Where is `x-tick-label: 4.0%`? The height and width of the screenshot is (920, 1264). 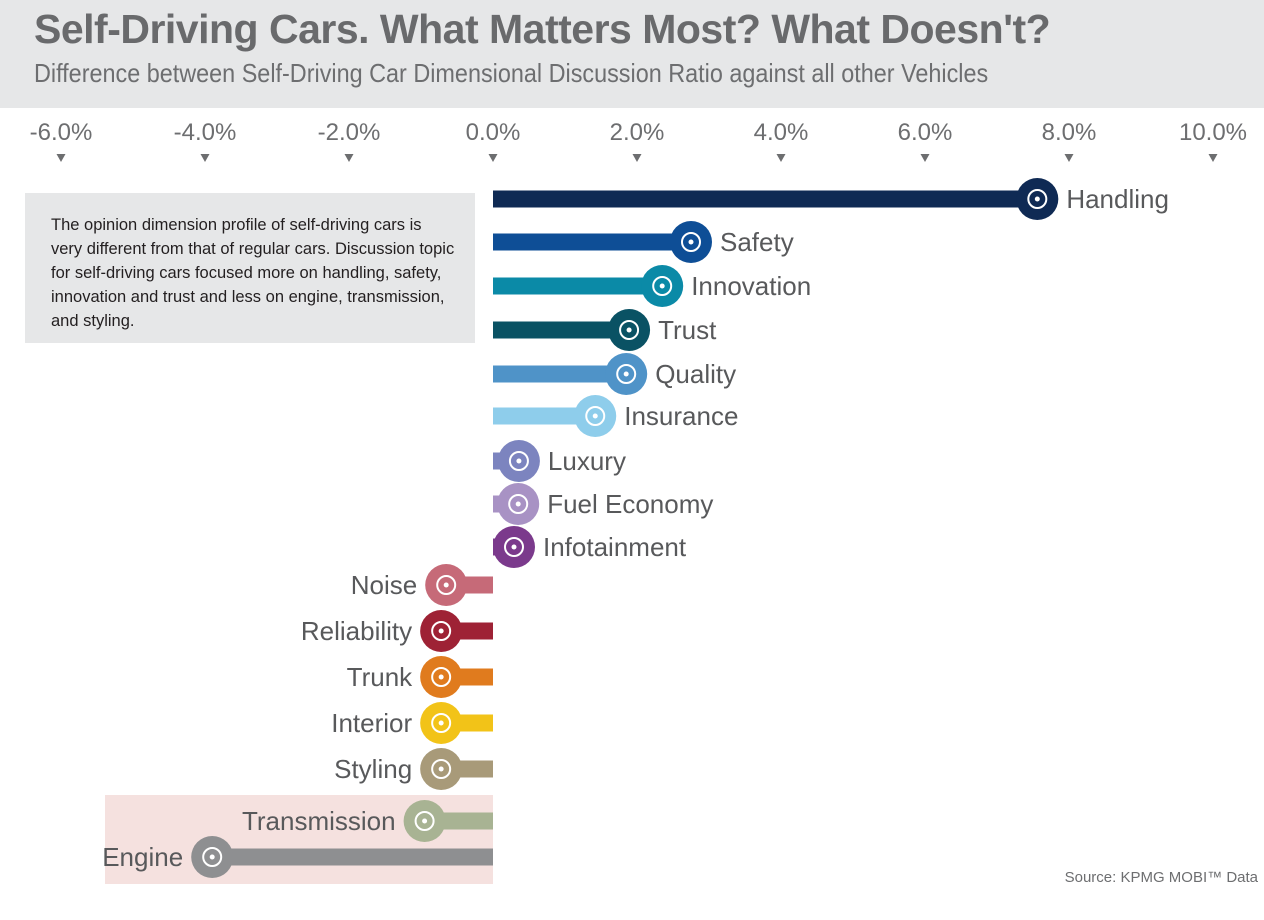
x-tick-label: 4.0% is located at coordinates (781, 132).